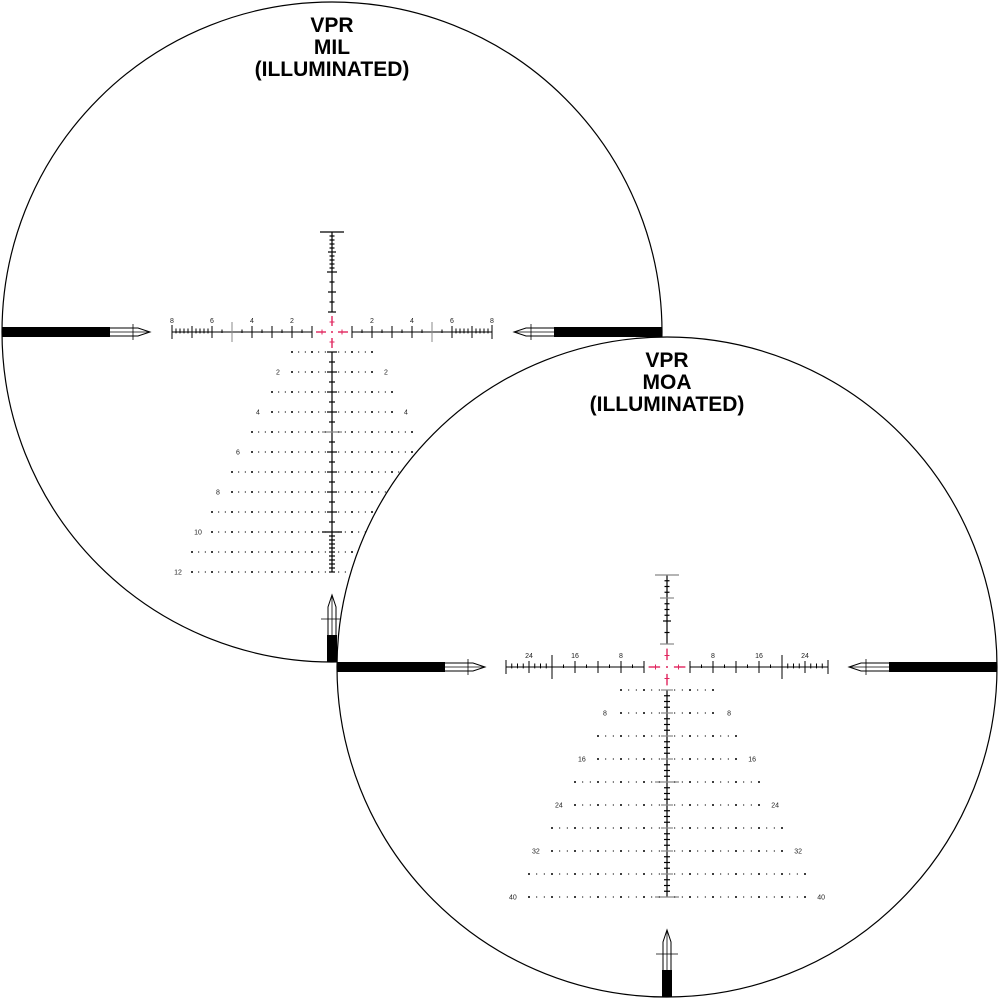 The width and height of the screenshot is (1000, 1000). I want to click on holdover-label: 12, so click(178, 573).